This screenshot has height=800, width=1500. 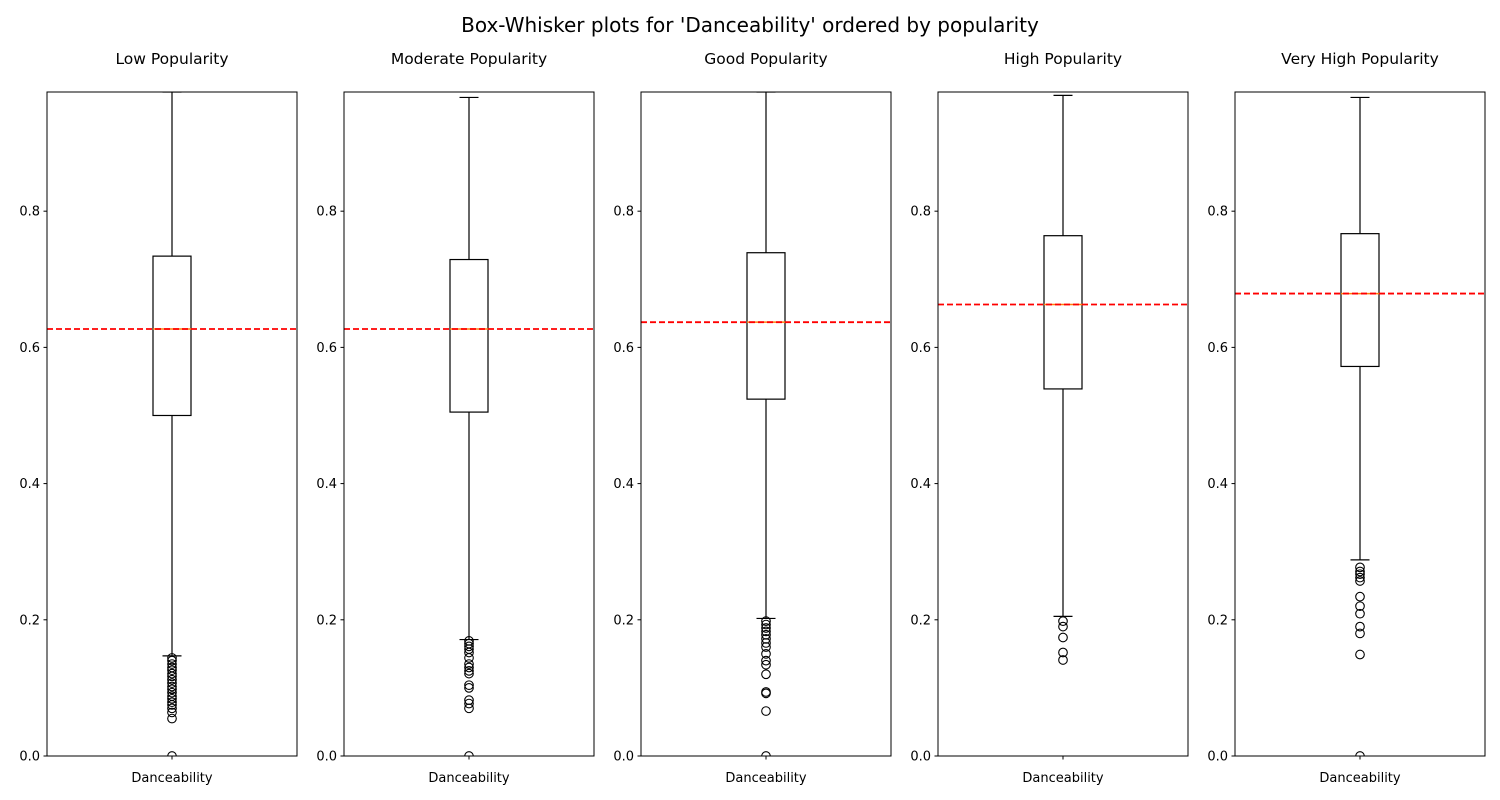 What do you see at coordinates (765, 59) in the screenshot?
I see `subplot-title: Good Popularity` at bounding box center [765, 59].